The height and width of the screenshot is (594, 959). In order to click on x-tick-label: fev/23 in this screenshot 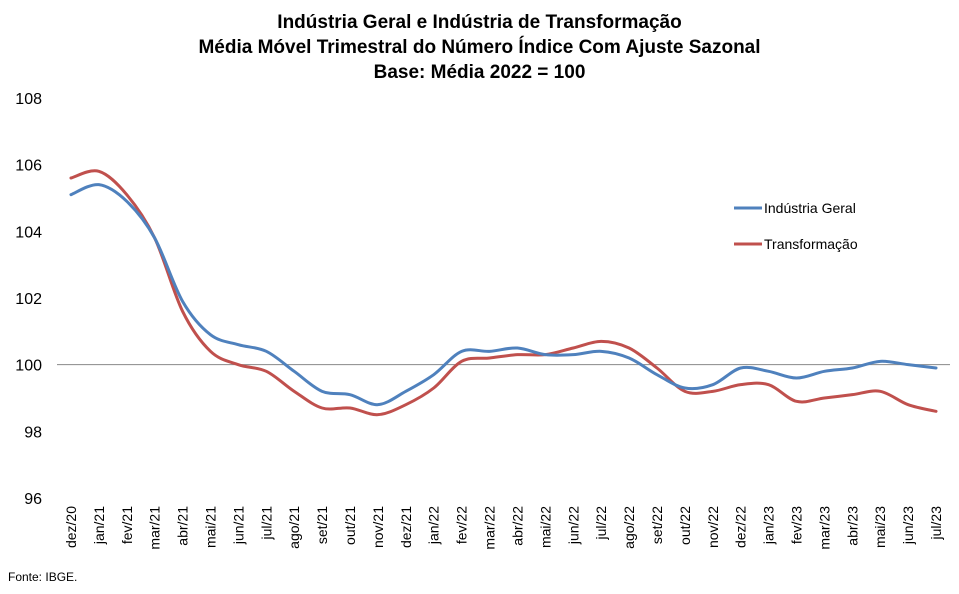, I will do `click(797, 525)`.